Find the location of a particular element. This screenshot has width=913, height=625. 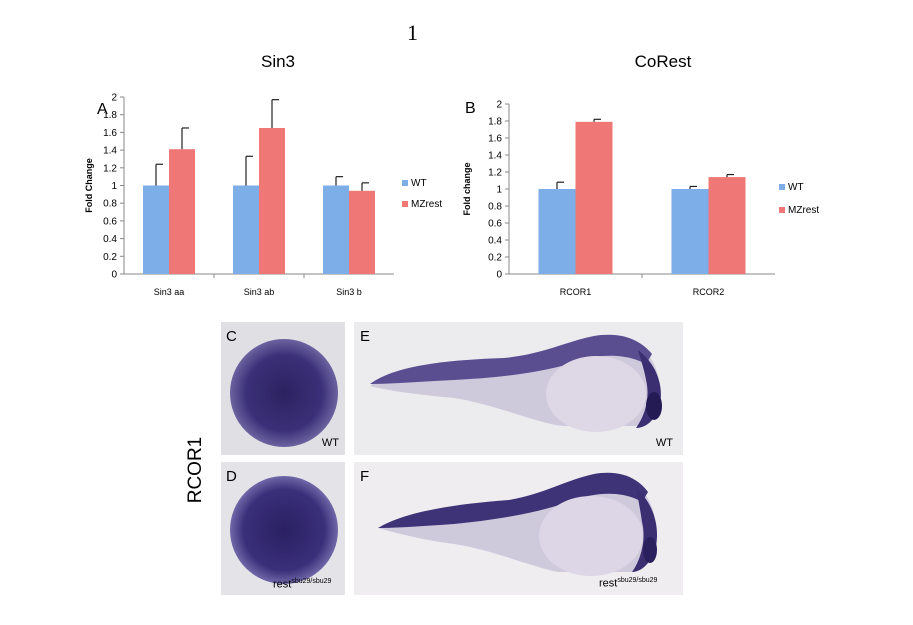

corest-y-tick-label: 1 is located at coordinates (499, 190).